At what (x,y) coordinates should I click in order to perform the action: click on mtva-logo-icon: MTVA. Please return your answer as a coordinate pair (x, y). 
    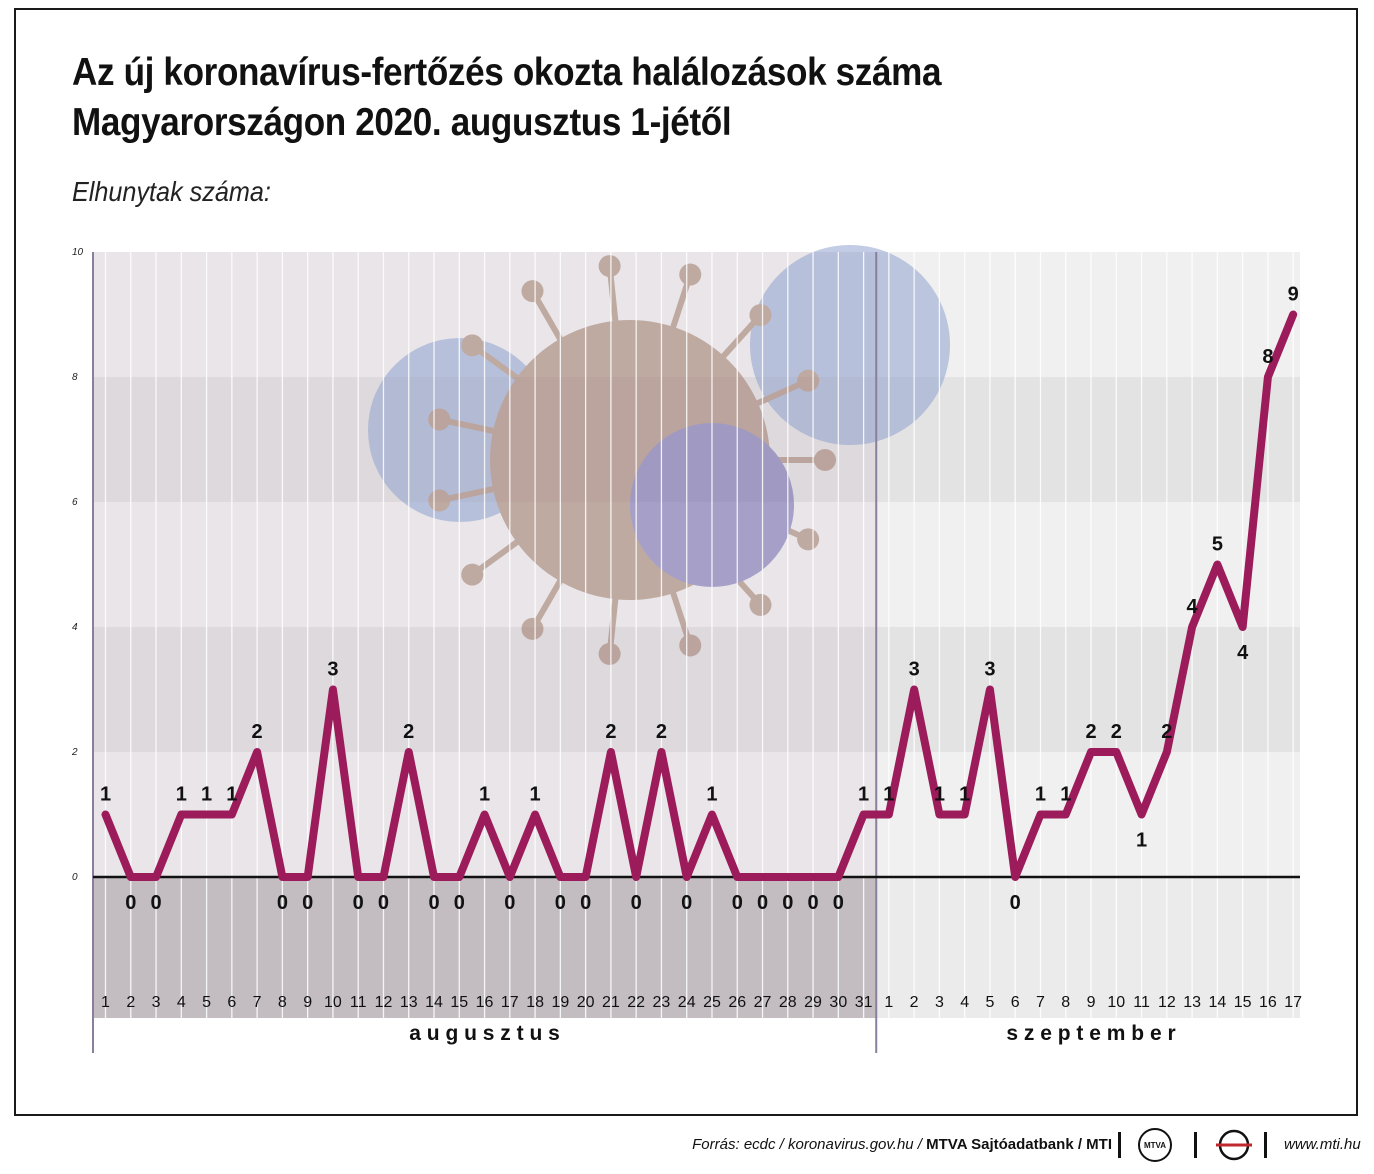
    Looking at the image, I should click on (1155, 1145).